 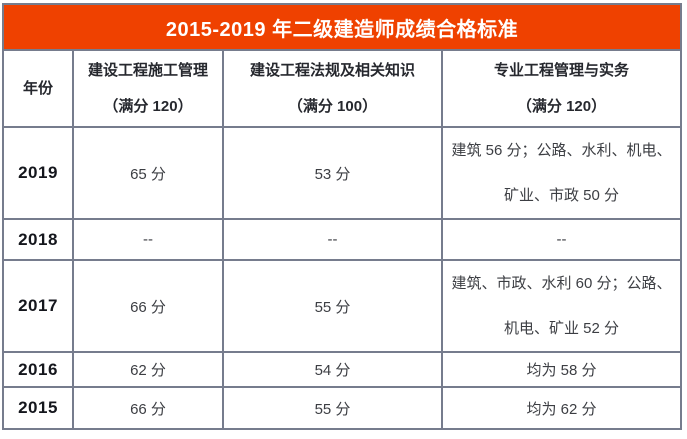 I want to click on practice-score-line: --, so click(x=561, y=239).